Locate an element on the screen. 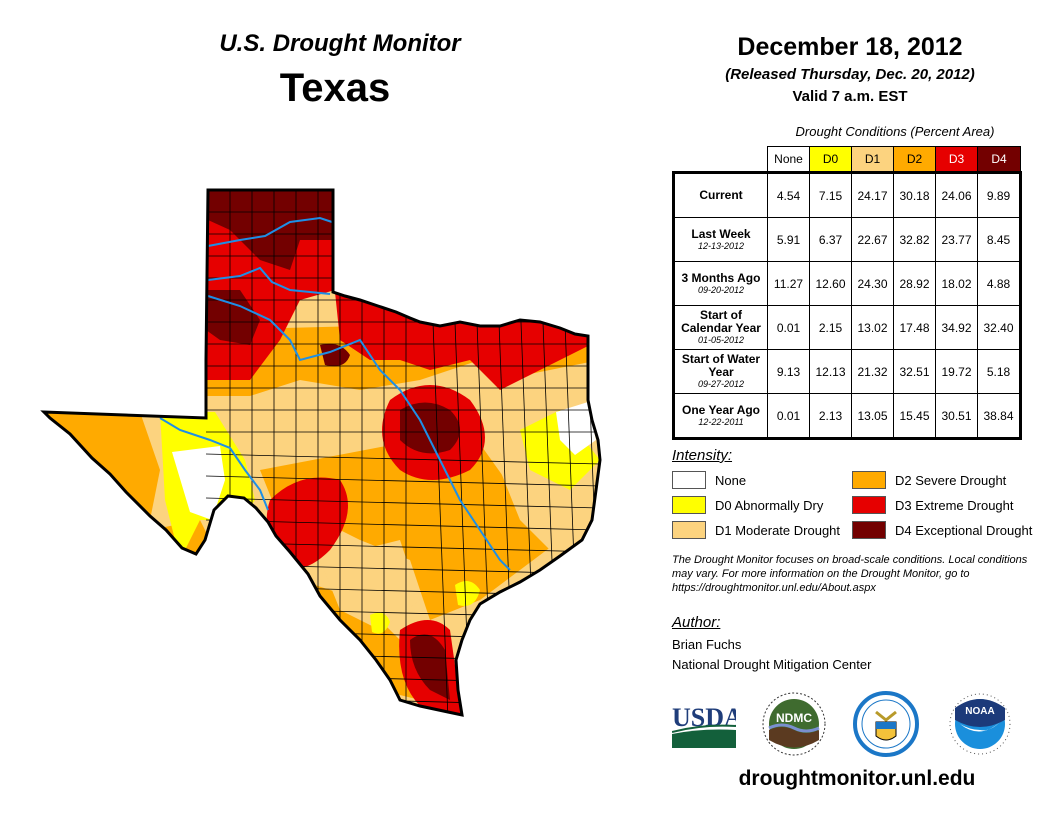 The height and width of the screenshot is (816, 1056). row-label: Start of Water Year 09-27-2012 is located at coordinates (720, 371).